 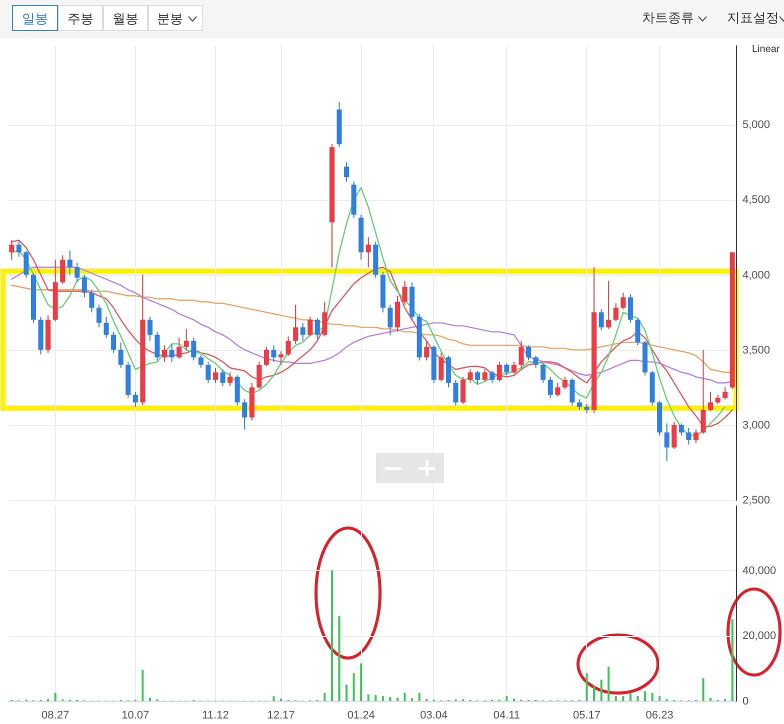 What do you see at coordinates (125, 18) in the screenshot?
I see `text: 월봉` at bounding box center [125, 18].